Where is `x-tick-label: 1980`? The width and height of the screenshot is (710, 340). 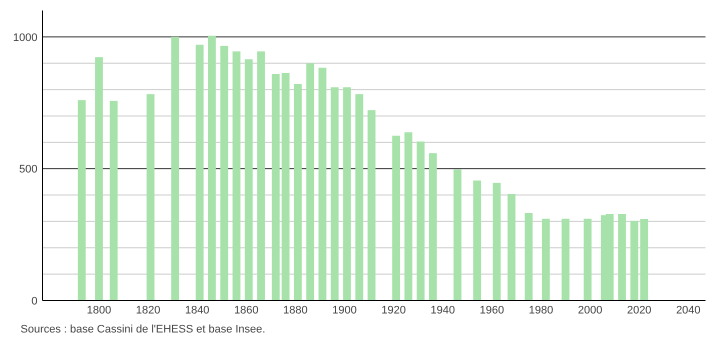
x-tick-label: 1980 is located at coordinates (541, 310).